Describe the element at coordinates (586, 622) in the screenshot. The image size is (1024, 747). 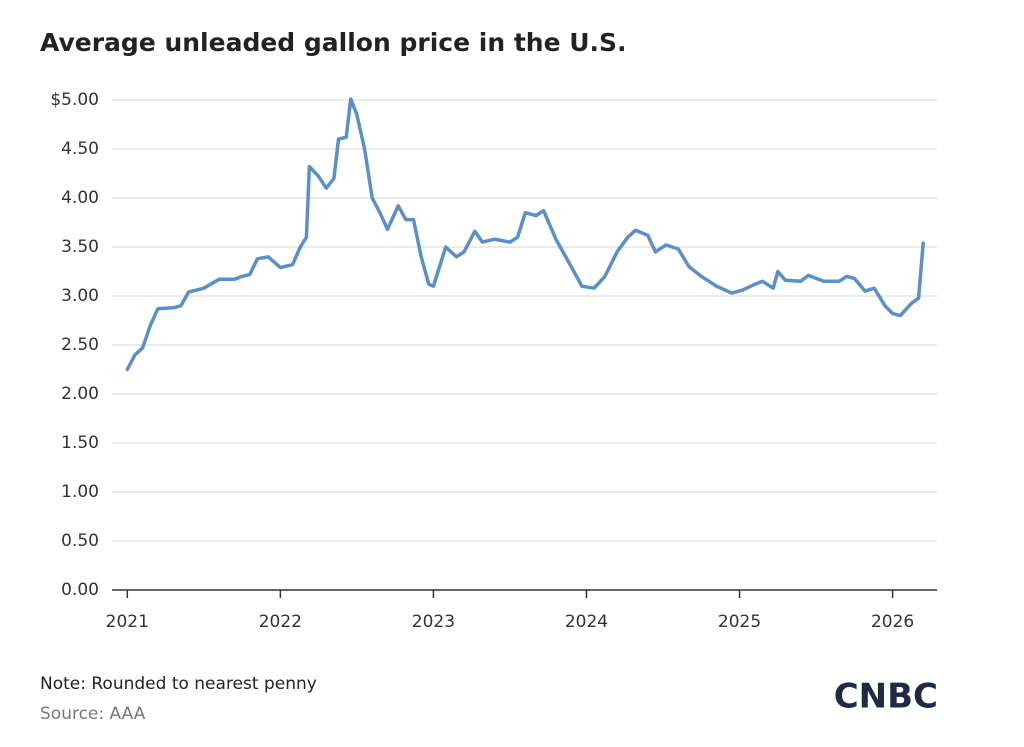
I see `x-tick-label: 2024` at that location.